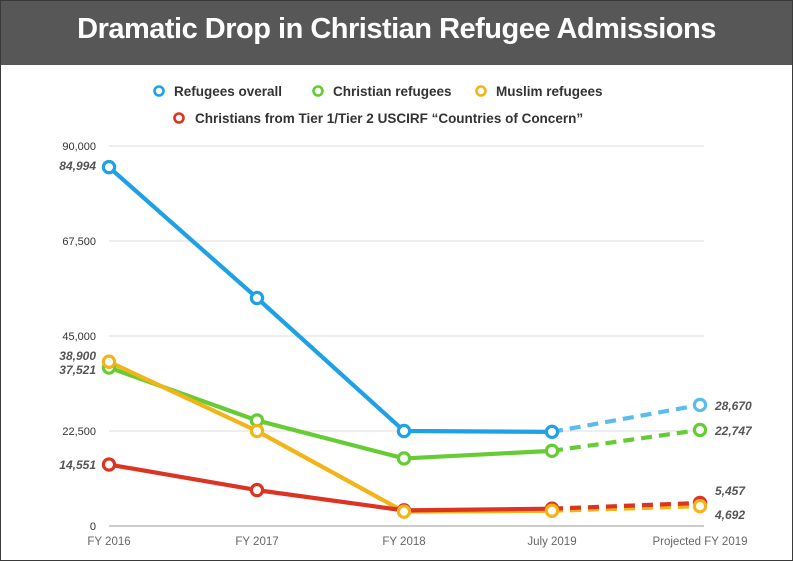 Image resolution: width=793 pixels, height=561 pixels. What do you see at coordinates (403, 542) in the screenshot?
I see `x-tick-label: FY 2018` at bounding box center [403, 542].